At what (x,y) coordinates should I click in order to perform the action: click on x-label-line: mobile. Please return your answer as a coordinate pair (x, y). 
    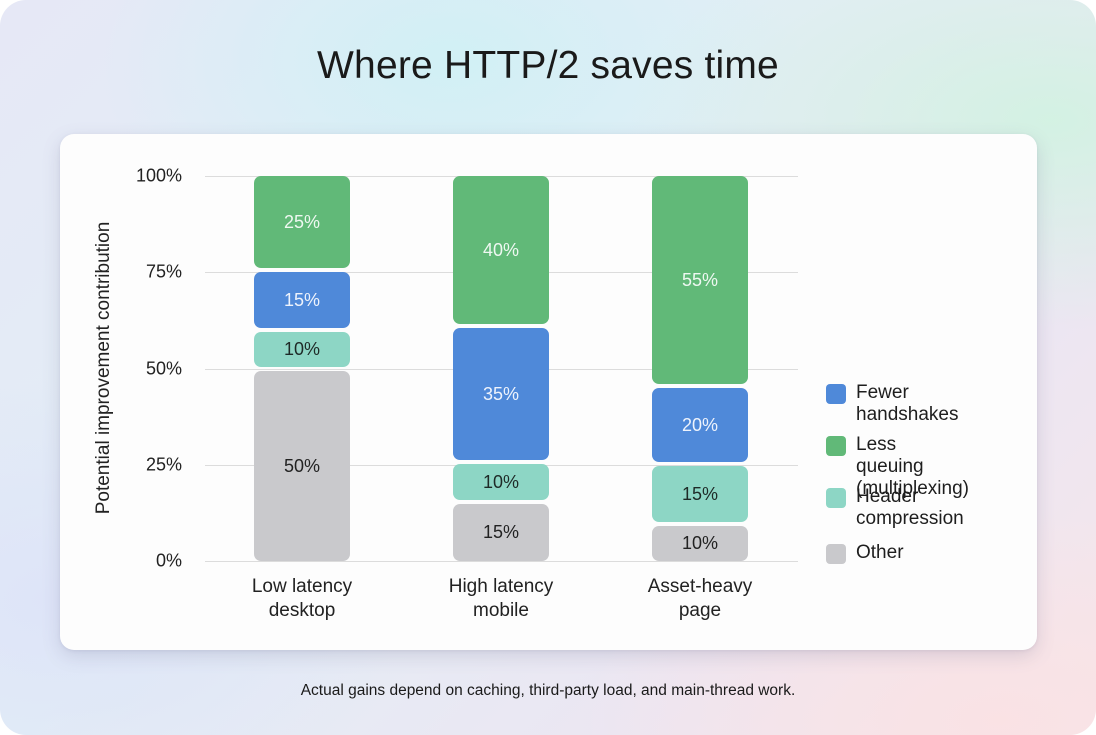
    Looking at the image, I should click on (501, 610).